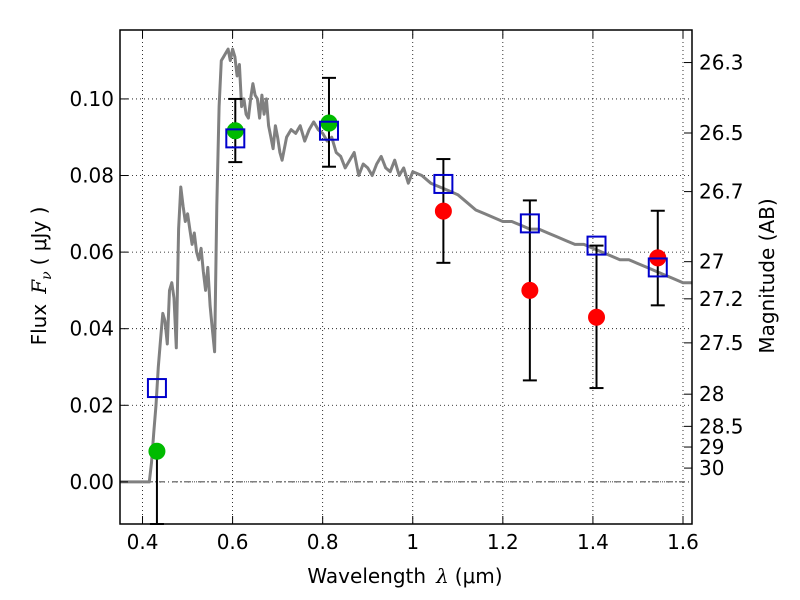  What do you see at coordinates (91, 252) in the screenshot?
I see `y-tick-label: 0.06` at bounding box center [91, 252].